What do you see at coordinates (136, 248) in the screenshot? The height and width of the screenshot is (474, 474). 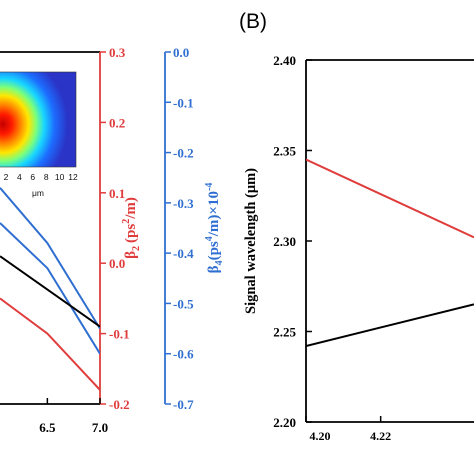 I see `beta2-label-sub: 2` at bounding box center [136, 248].